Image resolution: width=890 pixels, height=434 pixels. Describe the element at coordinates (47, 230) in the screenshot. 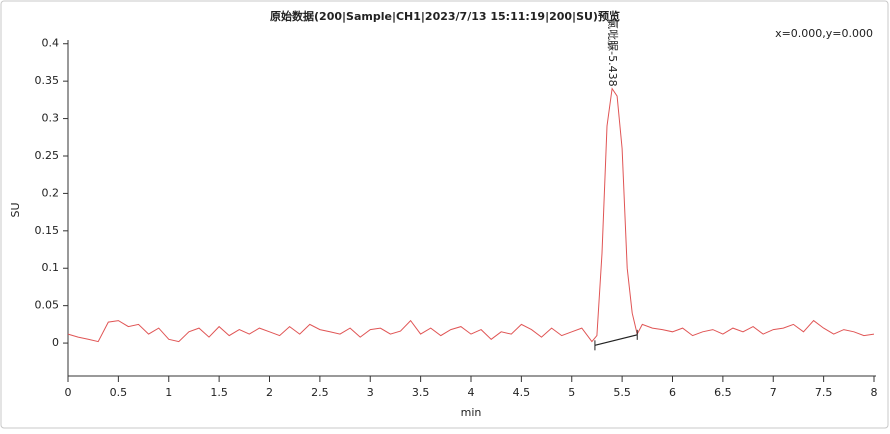

I see `y-tick-label: 0.15` at that location.